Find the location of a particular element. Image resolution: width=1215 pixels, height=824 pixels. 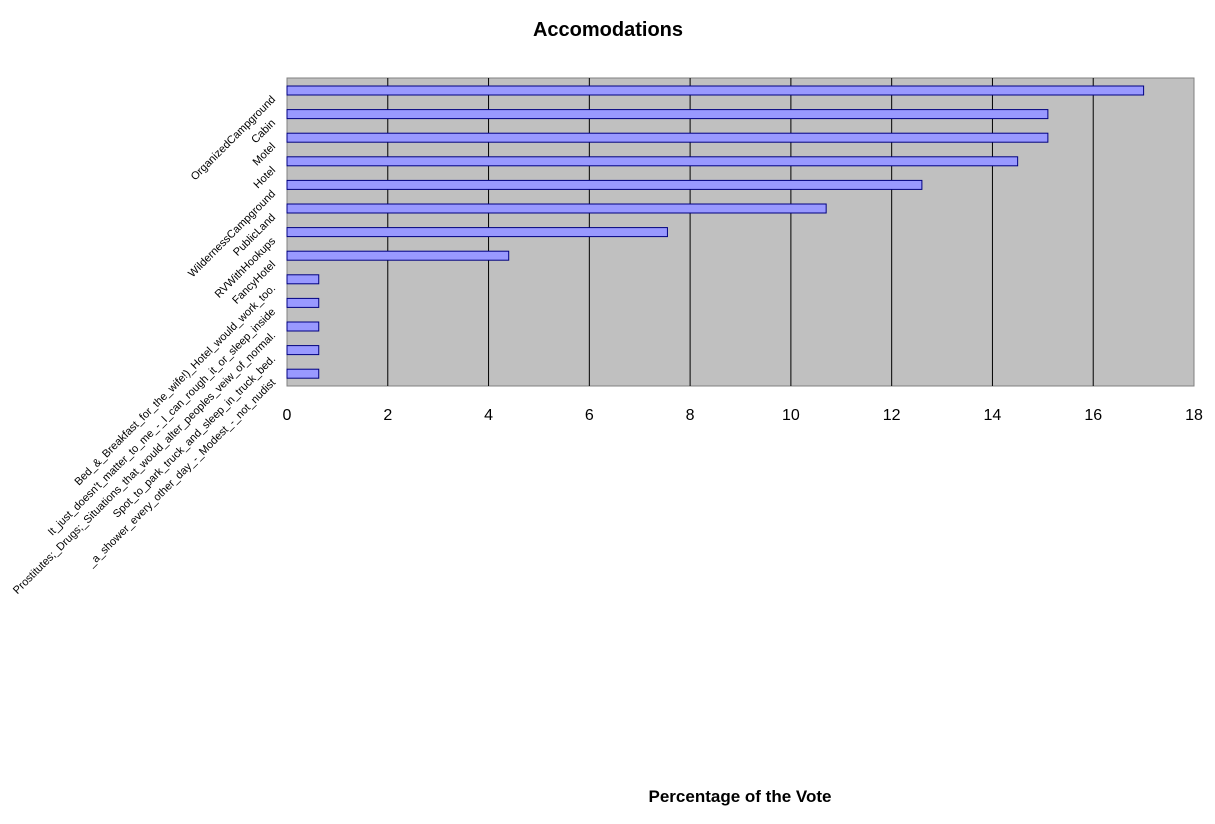

x-tick-label: 18 is located at coordinates (1194, 415).